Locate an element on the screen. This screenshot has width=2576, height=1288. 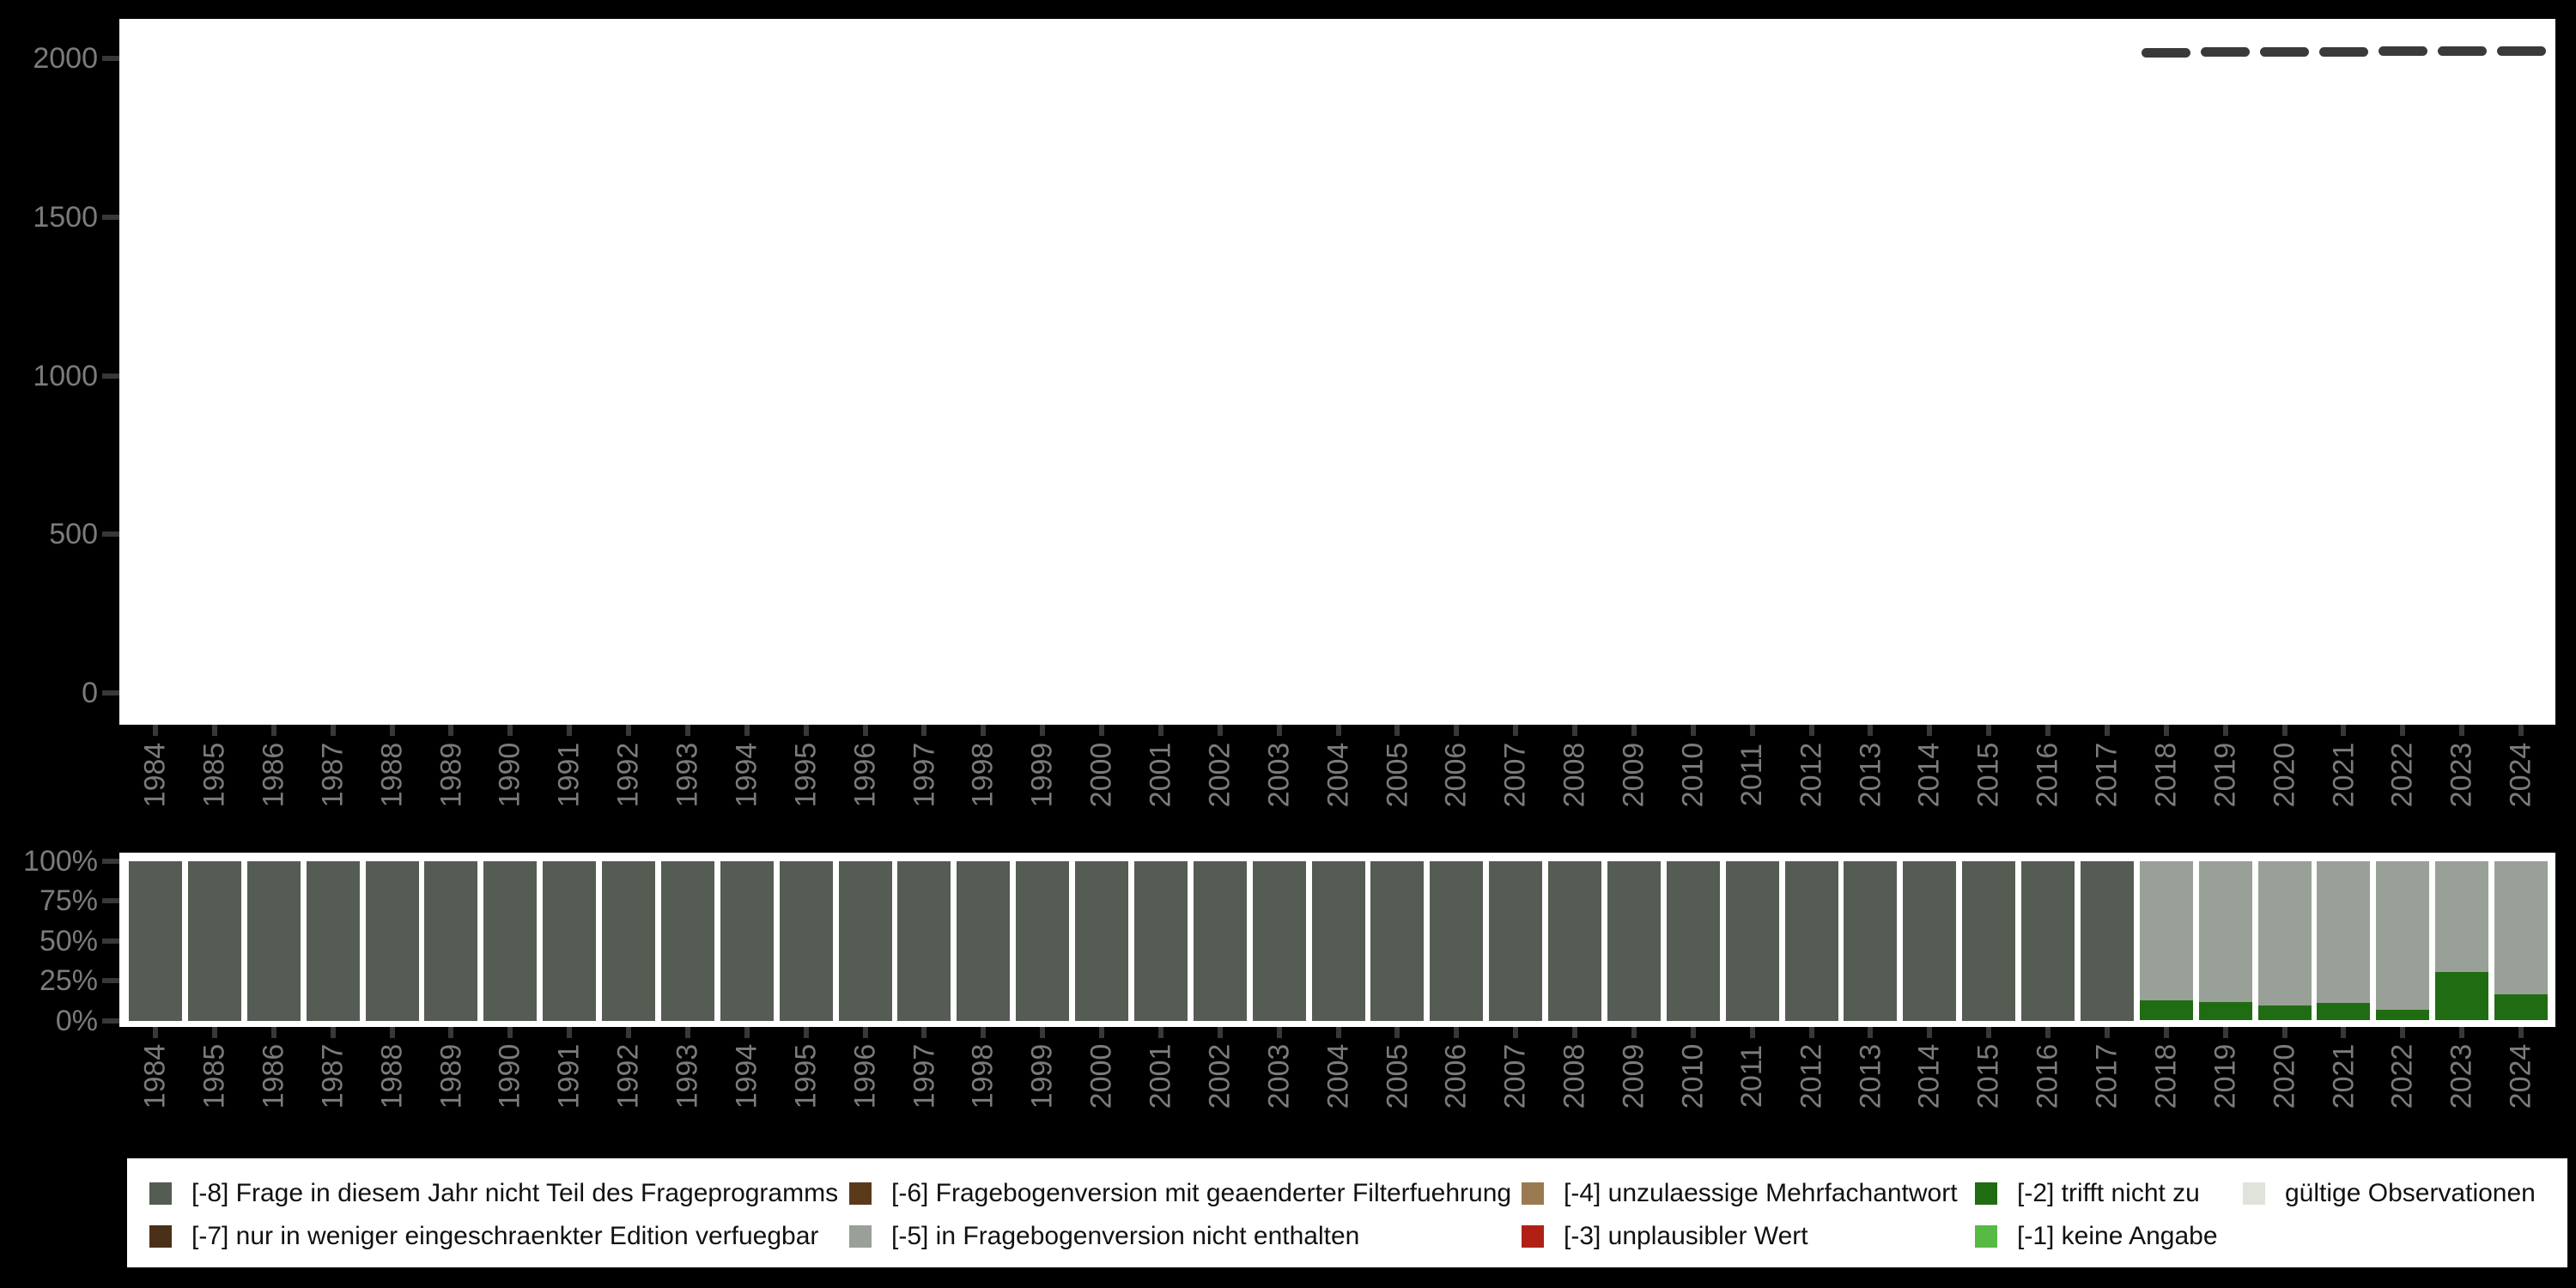
y-axis-tick-label: 50% is located at coordinates (69, 940).